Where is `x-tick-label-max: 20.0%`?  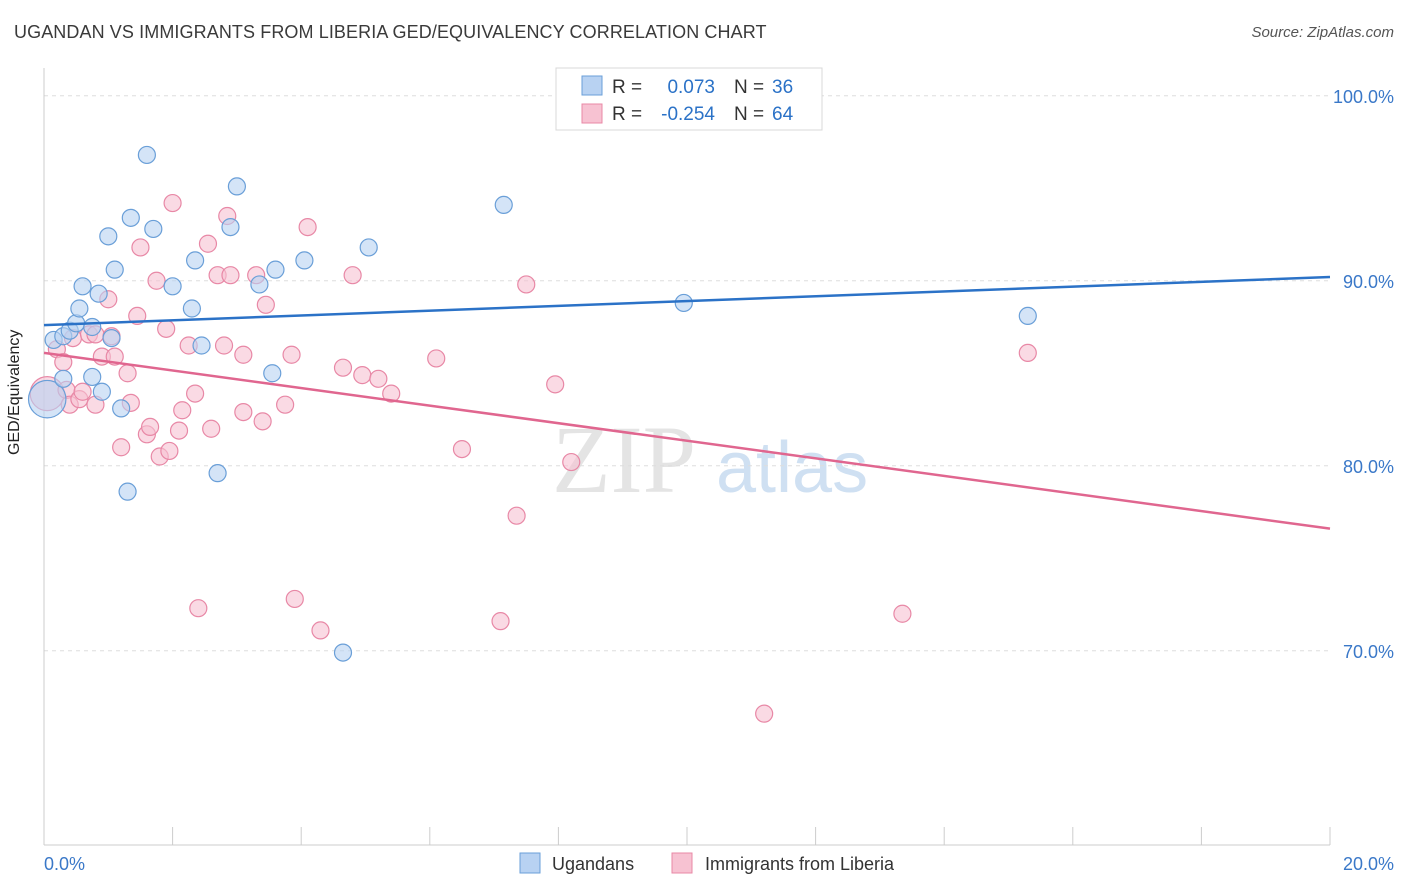 x-tick-label-max: 20.0% is located at coordinates (1368, 864).